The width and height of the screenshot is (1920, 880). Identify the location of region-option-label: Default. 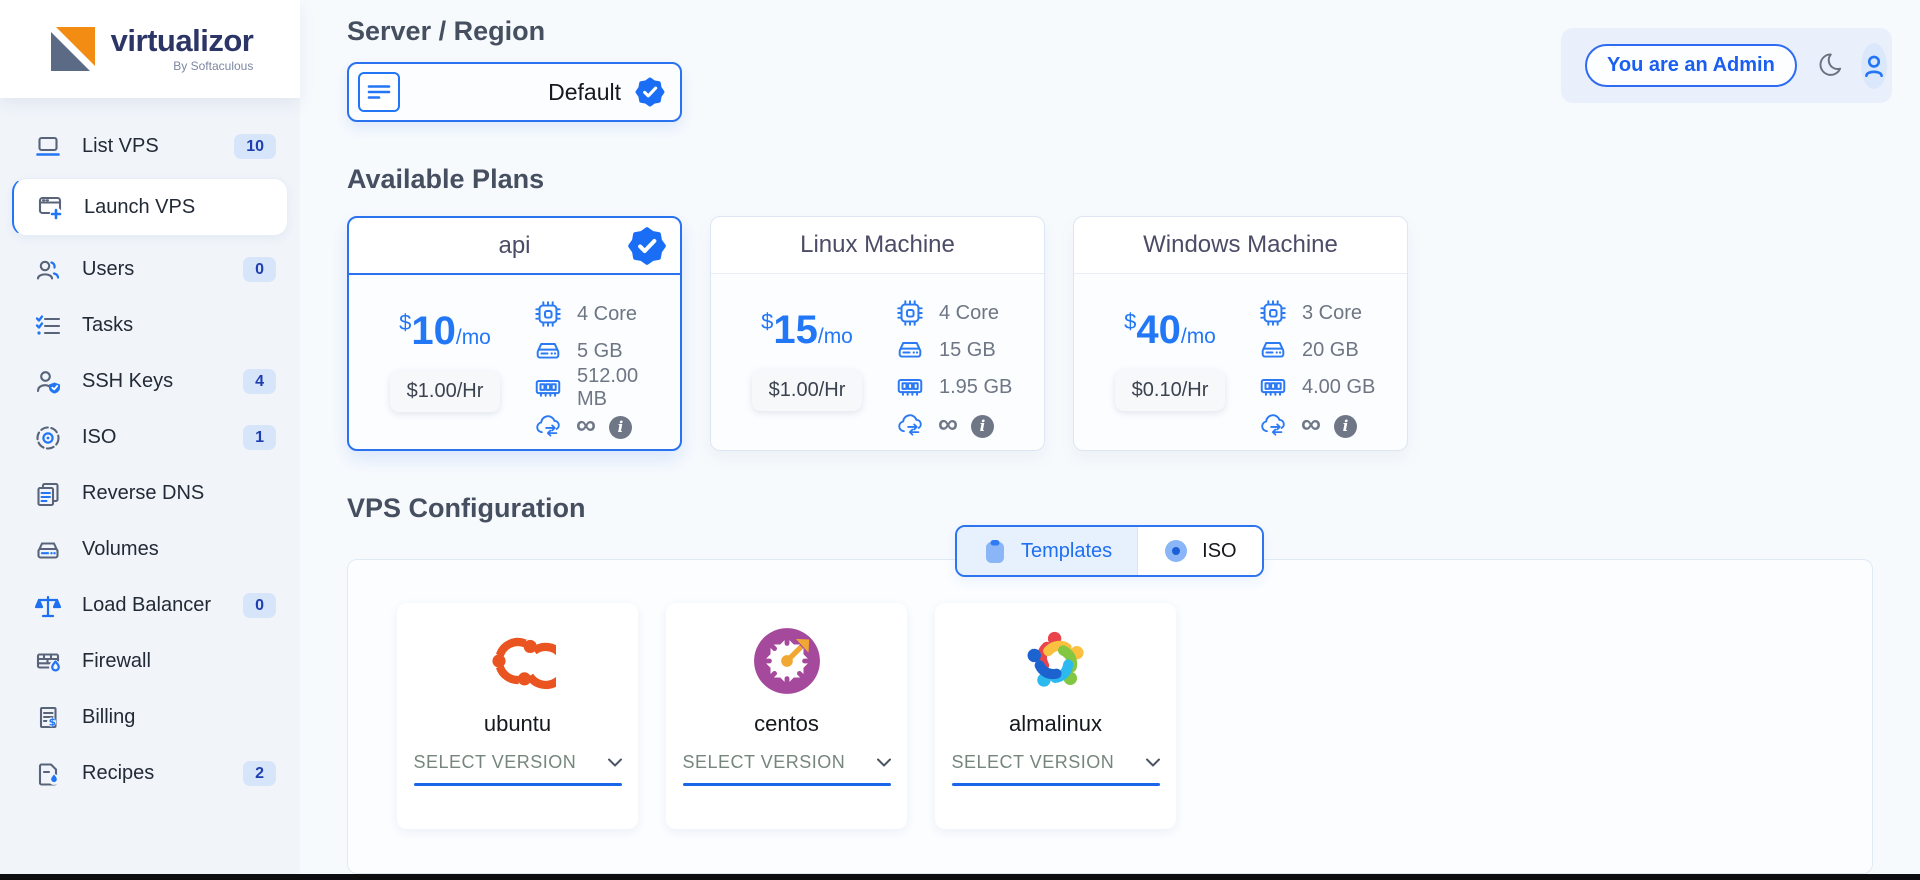
(584, 91).